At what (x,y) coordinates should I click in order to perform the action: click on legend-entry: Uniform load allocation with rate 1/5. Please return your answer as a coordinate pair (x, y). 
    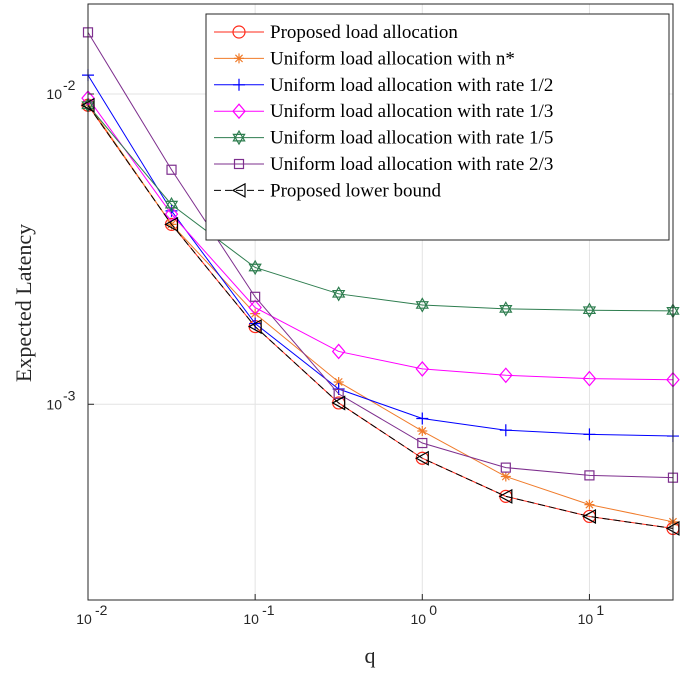
    Looking at the image, I should click on (383, 138).